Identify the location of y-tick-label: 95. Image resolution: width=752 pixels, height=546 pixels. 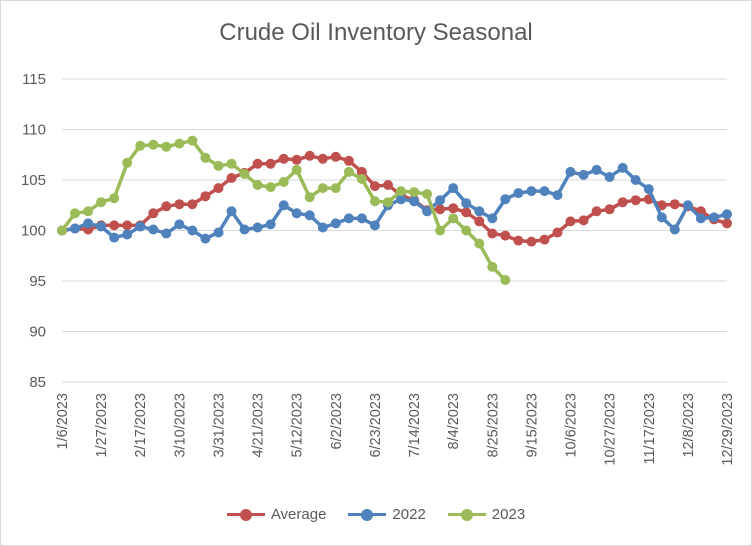
(37, 281).